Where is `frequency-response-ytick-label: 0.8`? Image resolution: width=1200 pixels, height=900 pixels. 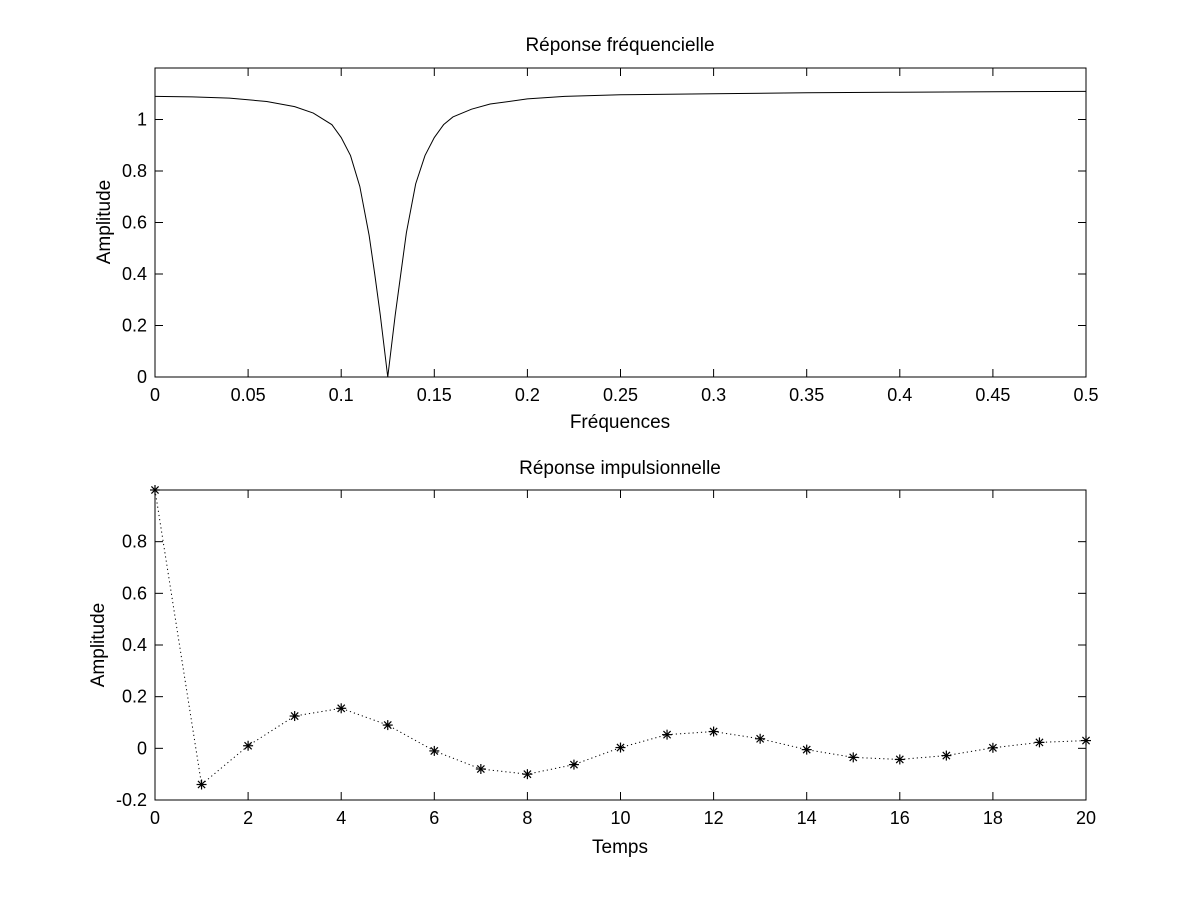
frequency-response-ytick-label: 0.8 is located at coordinates (134, 171).